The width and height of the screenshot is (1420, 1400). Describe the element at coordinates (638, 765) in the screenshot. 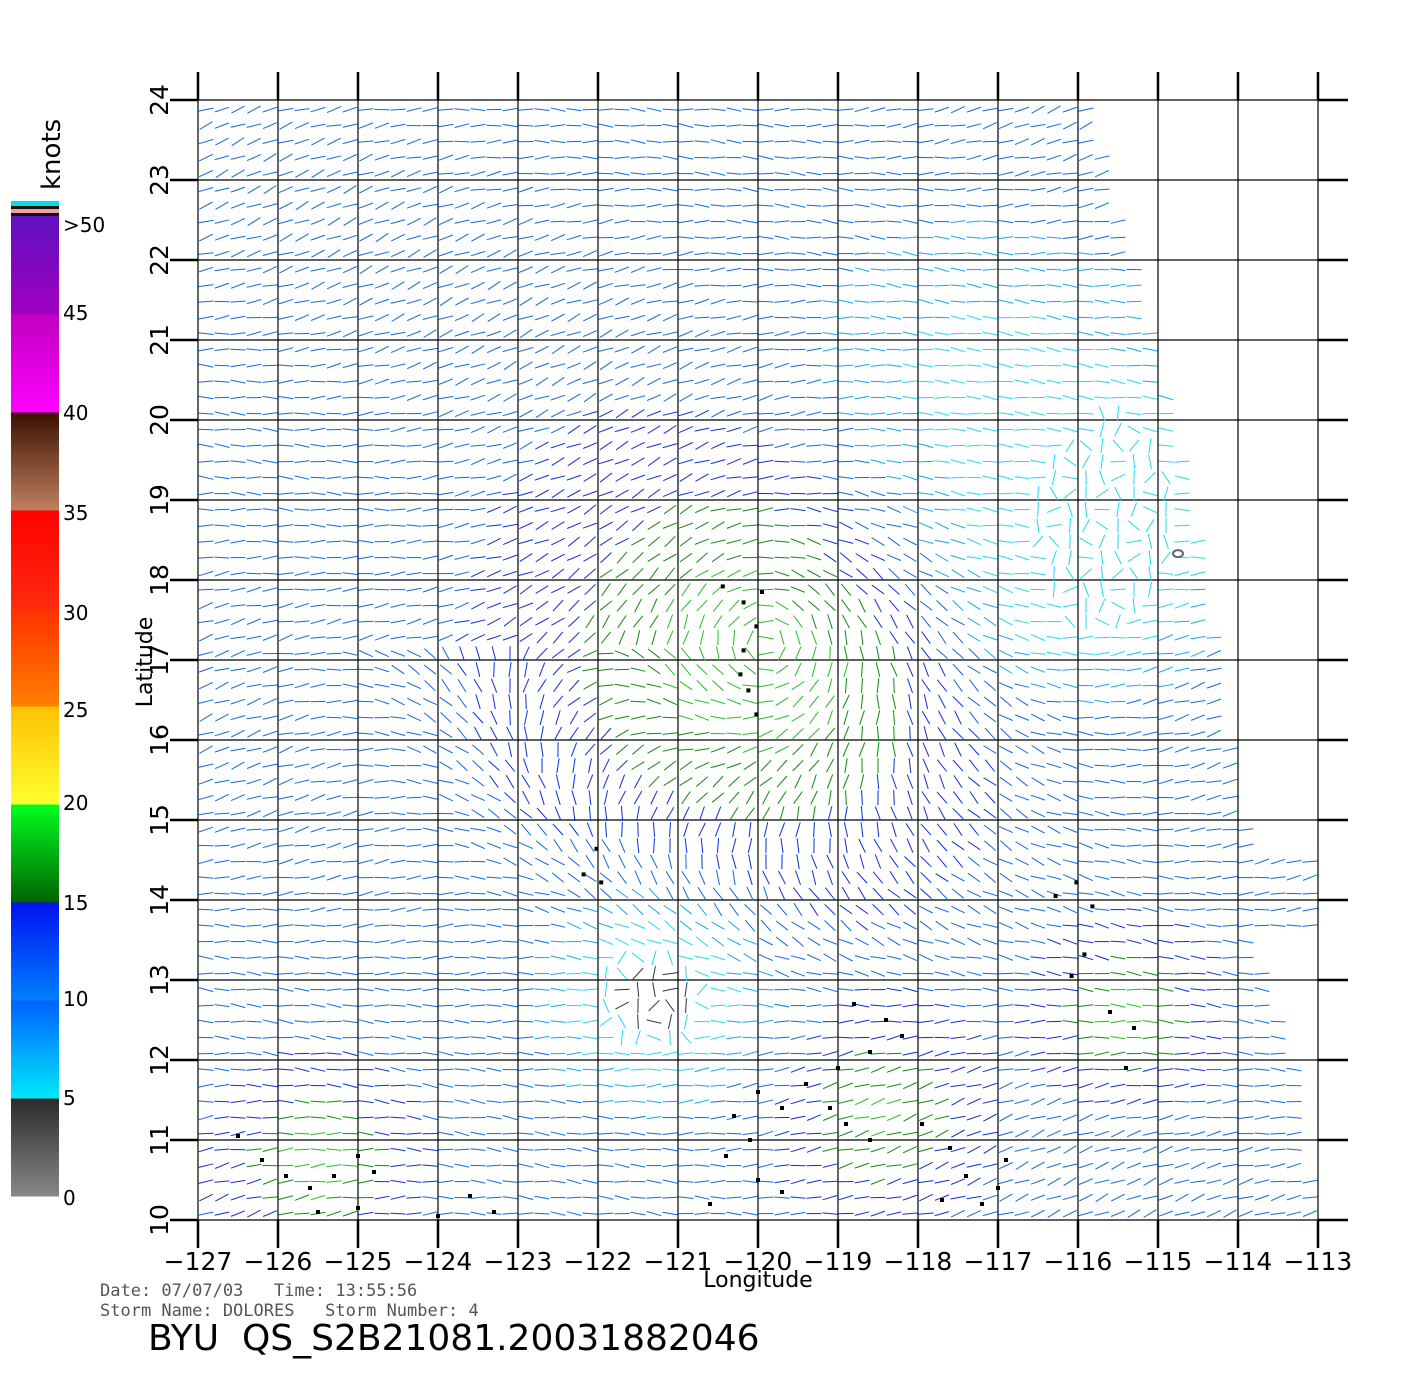

I see `wind-vector-1934` at that location.